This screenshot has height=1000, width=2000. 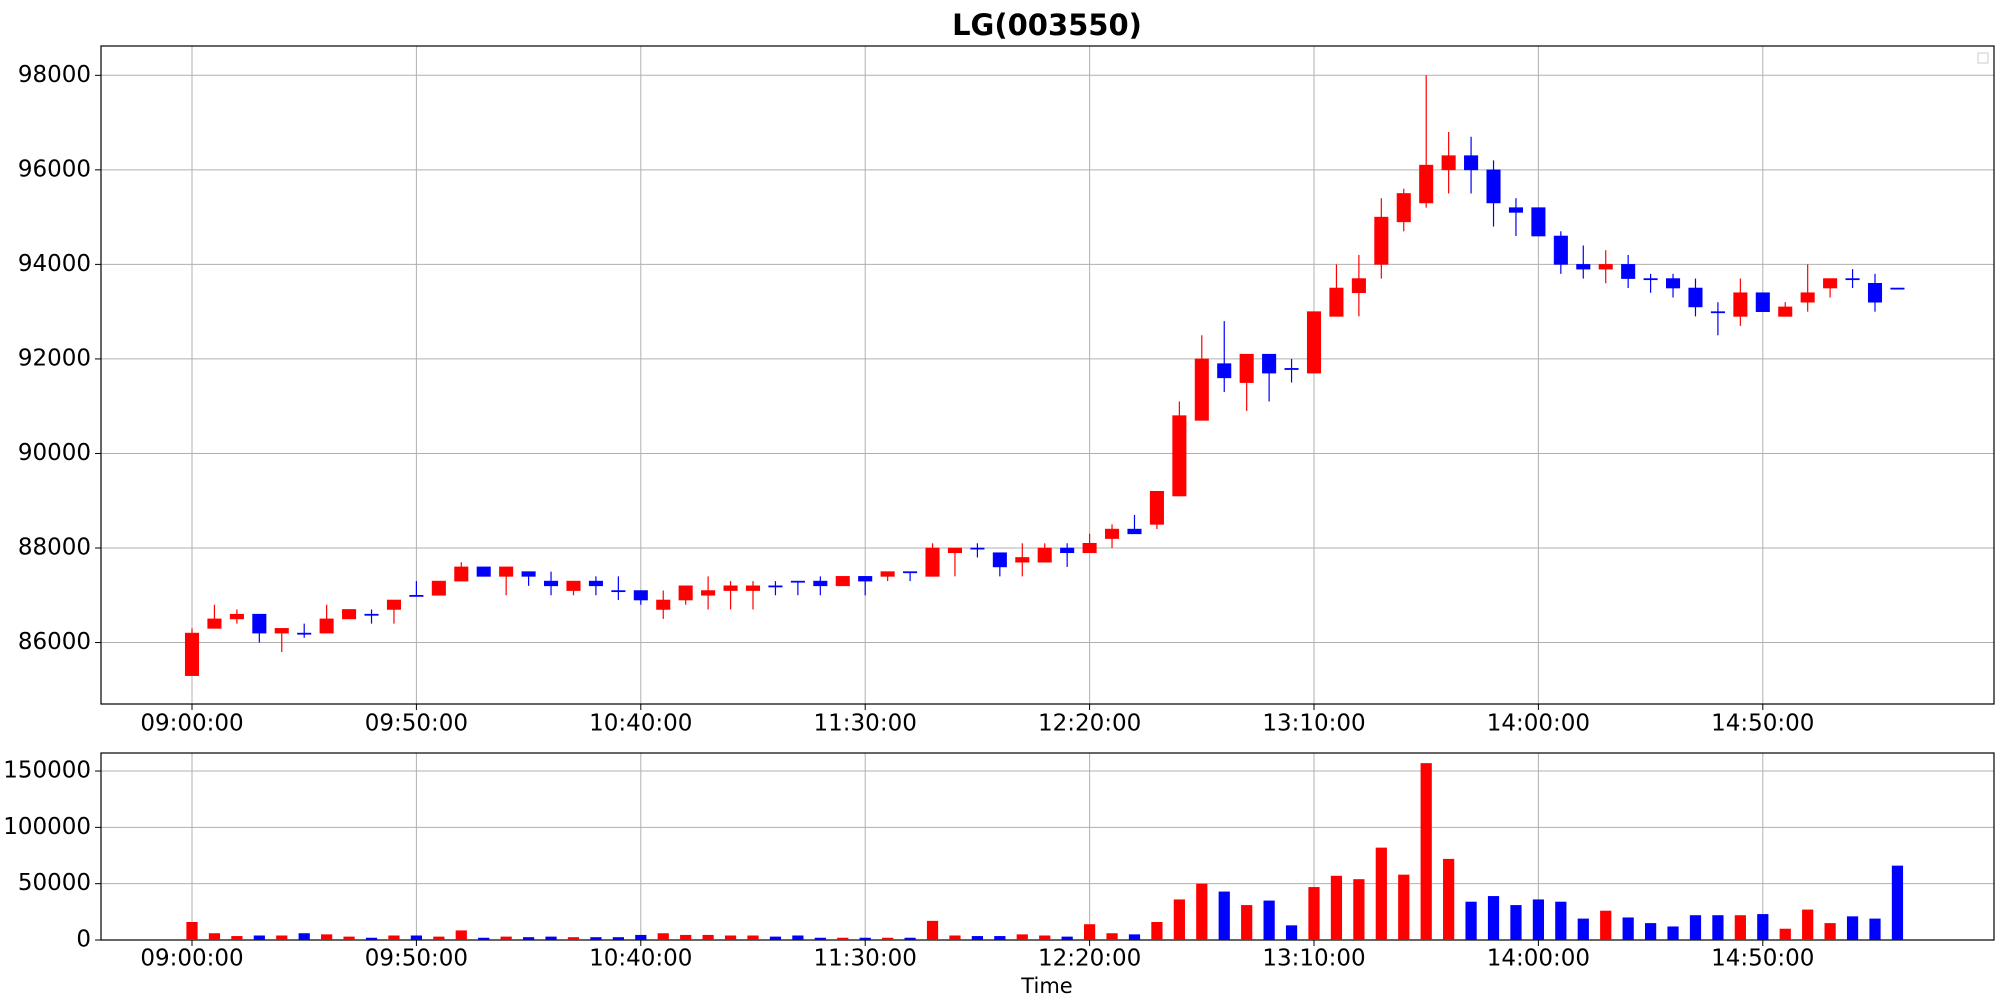 I want to click on x-tick-label: 12:20:00, so click(x=1089, y=724).